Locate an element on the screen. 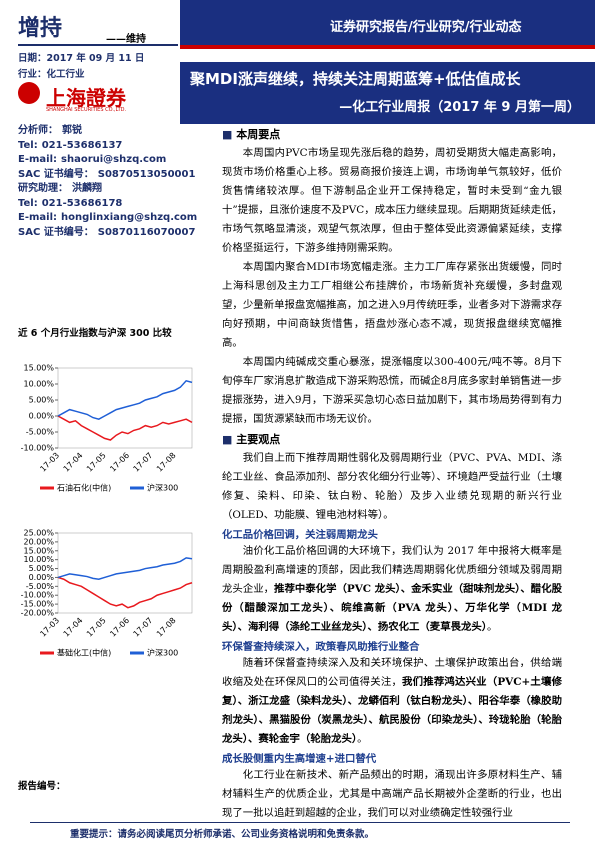 The width and height of the screenshot is (595, 842). logo-icon is located at coordinates (29, 93).